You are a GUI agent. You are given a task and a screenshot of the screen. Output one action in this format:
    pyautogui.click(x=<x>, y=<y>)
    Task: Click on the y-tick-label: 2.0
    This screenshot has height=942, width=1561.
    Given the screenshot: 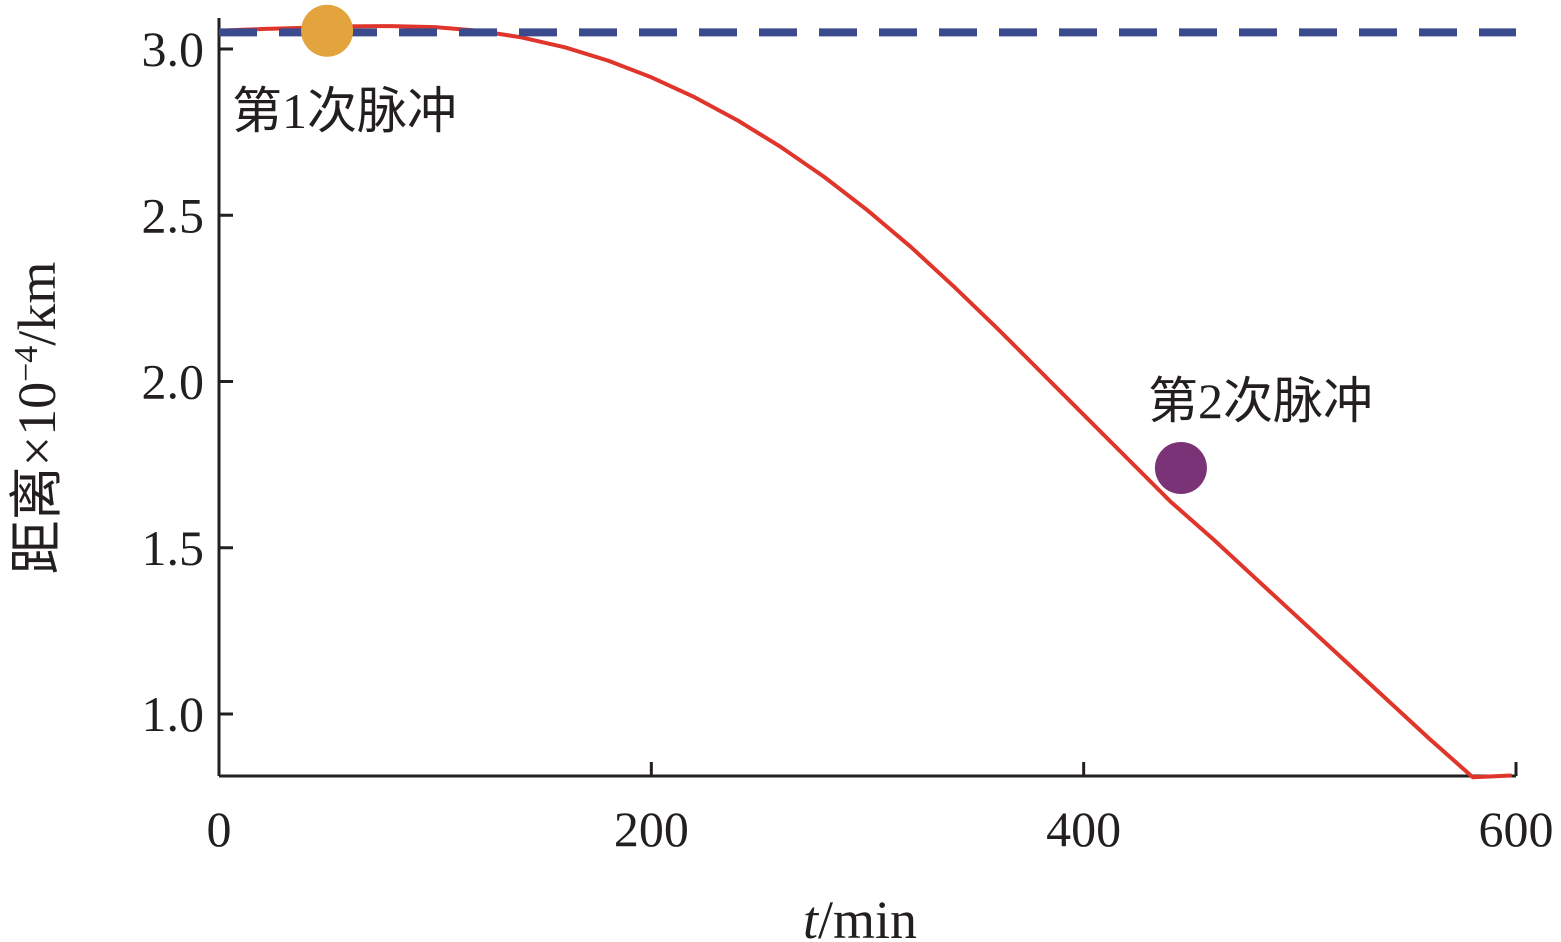 What is the action you would take?
    pyautogui.click(x=173, y=382)
    